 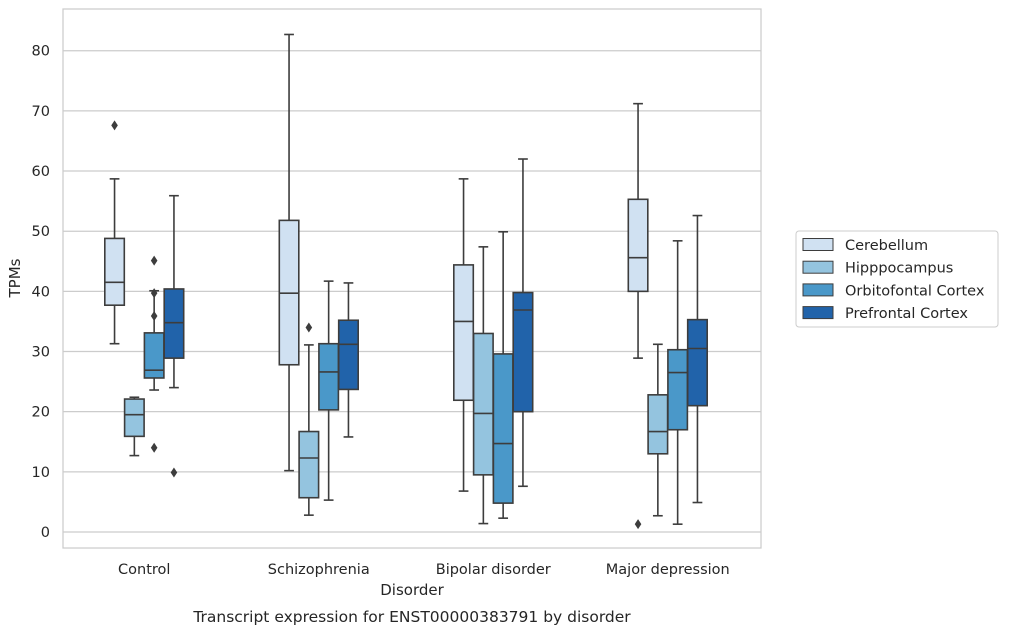 I want to click on y-axis-title: TPMs, so click(x=15, y=278).